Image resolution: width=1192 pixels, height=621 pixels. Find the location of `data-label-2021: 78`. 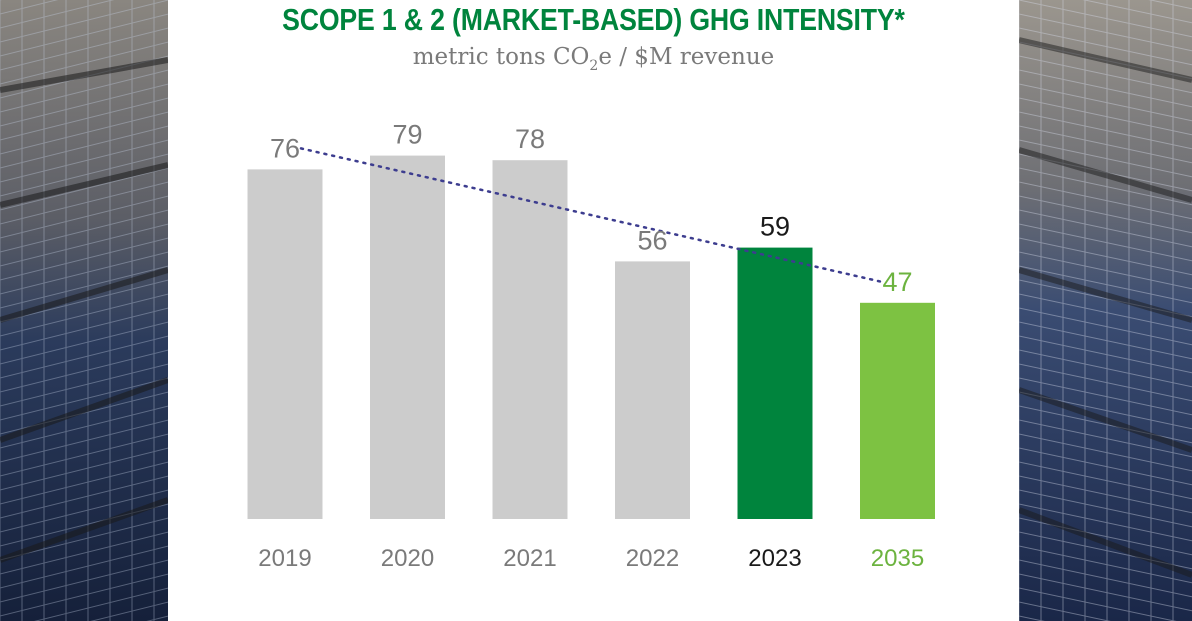

data-label-2021: 78 is located at coordinates (530, 139).